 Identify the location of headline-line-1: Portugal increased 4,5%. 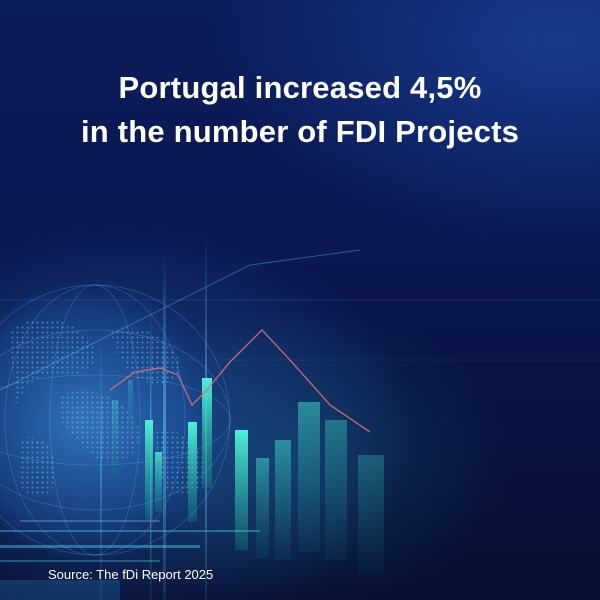
(300, 87).